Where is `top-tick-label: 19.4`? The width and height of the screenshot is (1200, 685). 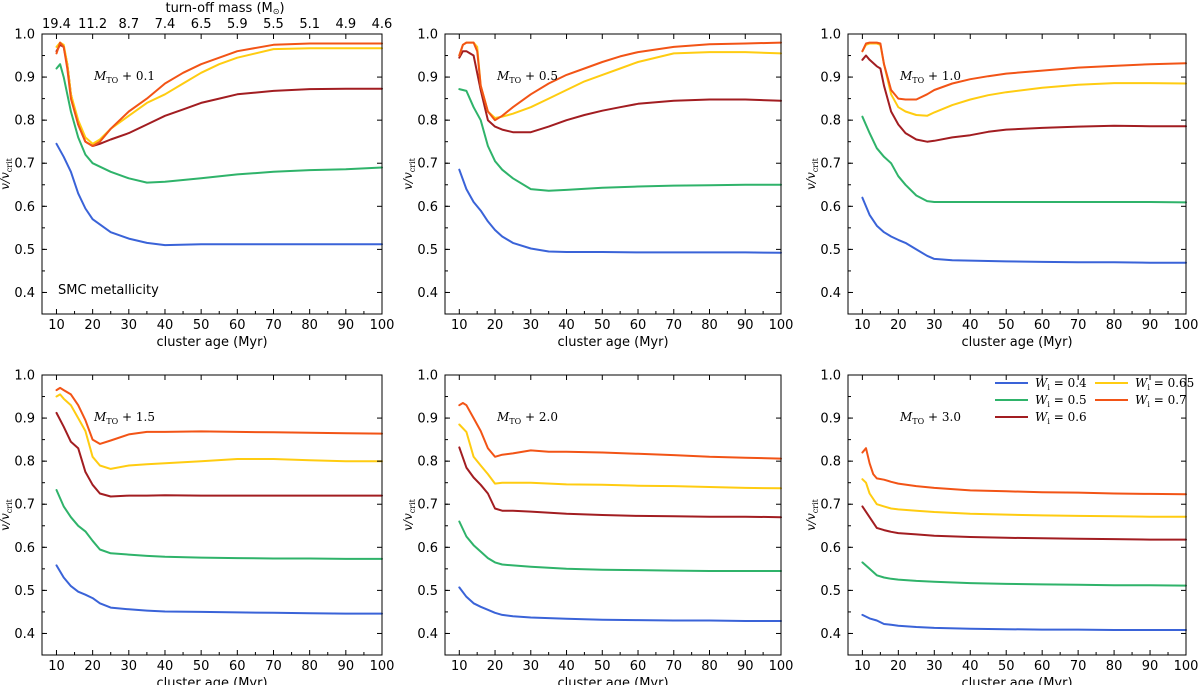 top-tick-label: 19.4 is located at coordinates (56, 24).